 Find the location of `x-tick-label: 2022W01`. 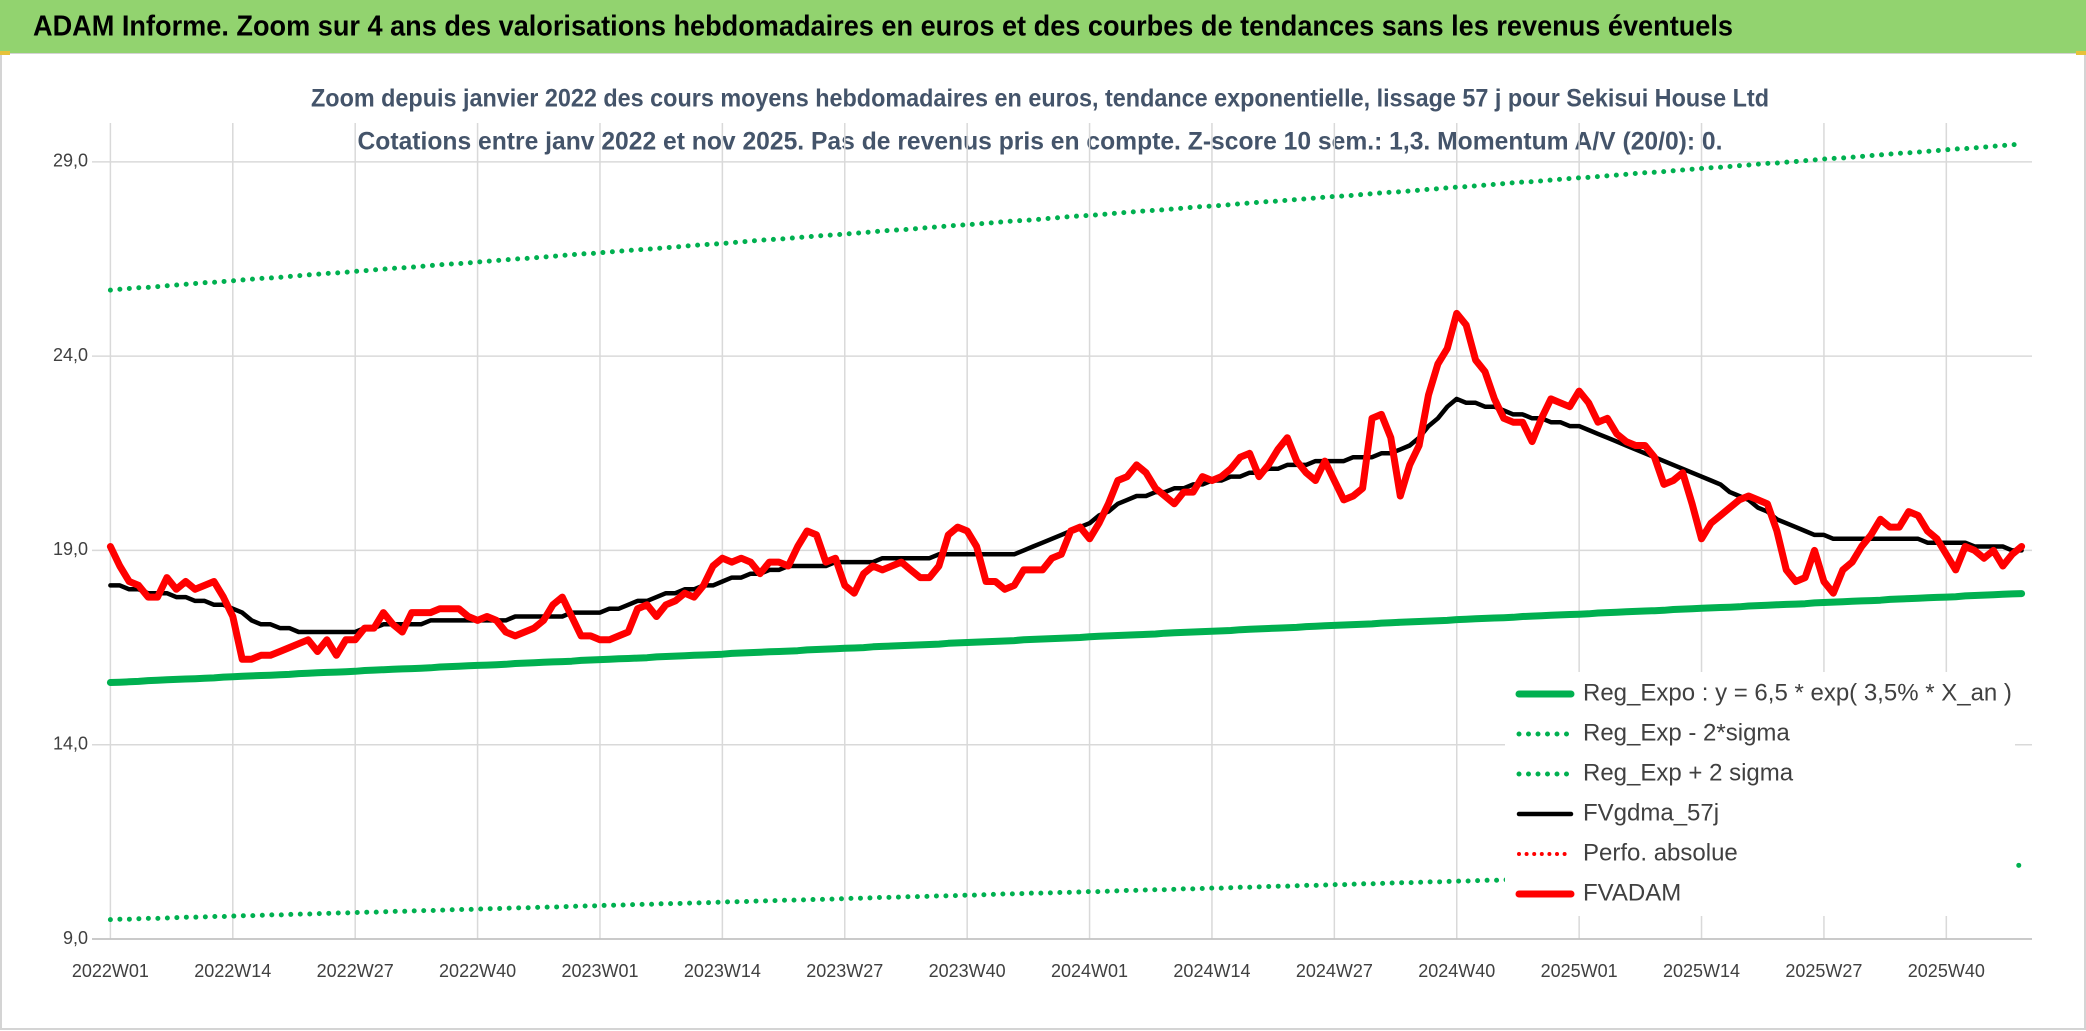

x-tick-label: 2022W01 is located at coordinates (110, 971).